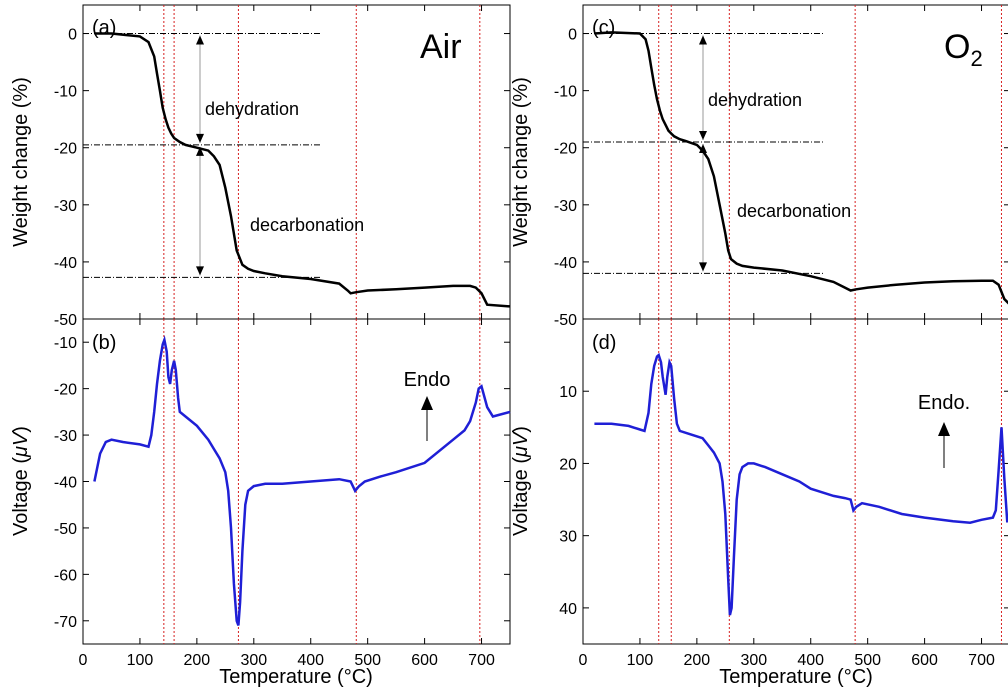 The width and height of the screenshot is (1008, 691). I want to click on plot-d-xtick-label: 700, so click(981, 660).